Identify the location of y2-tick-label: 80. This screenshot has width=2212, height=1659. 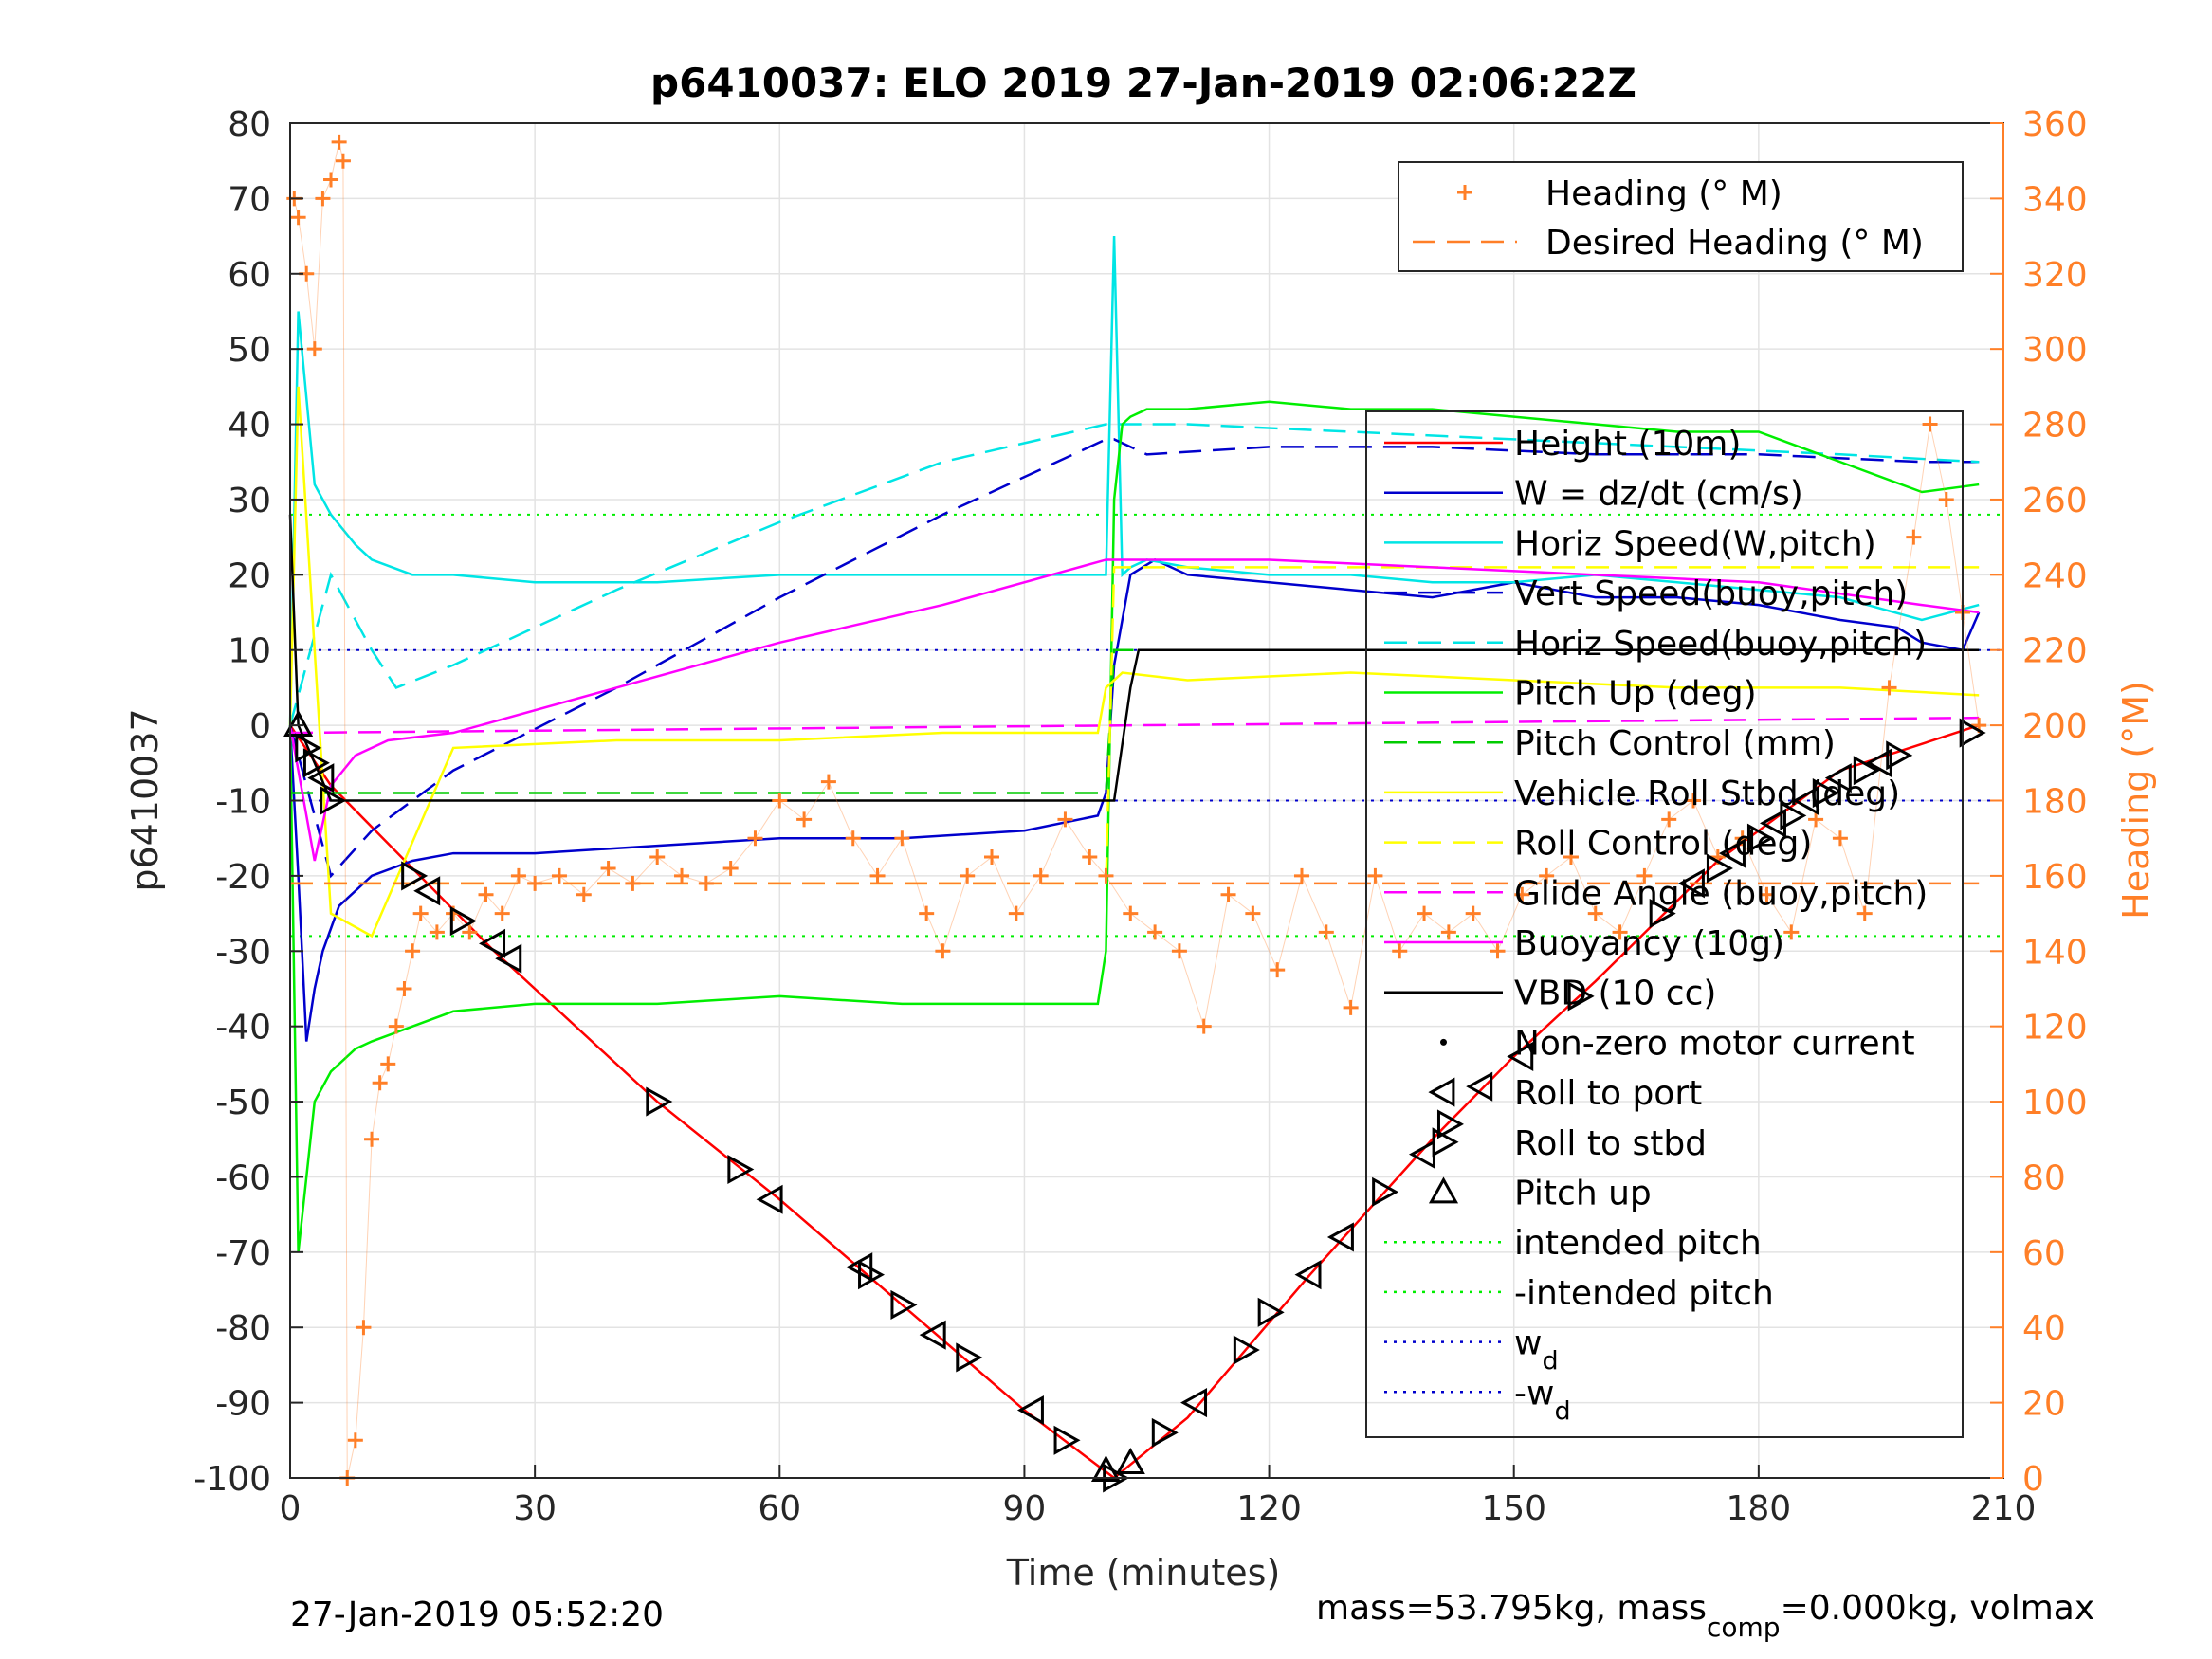
(2044, 1177).